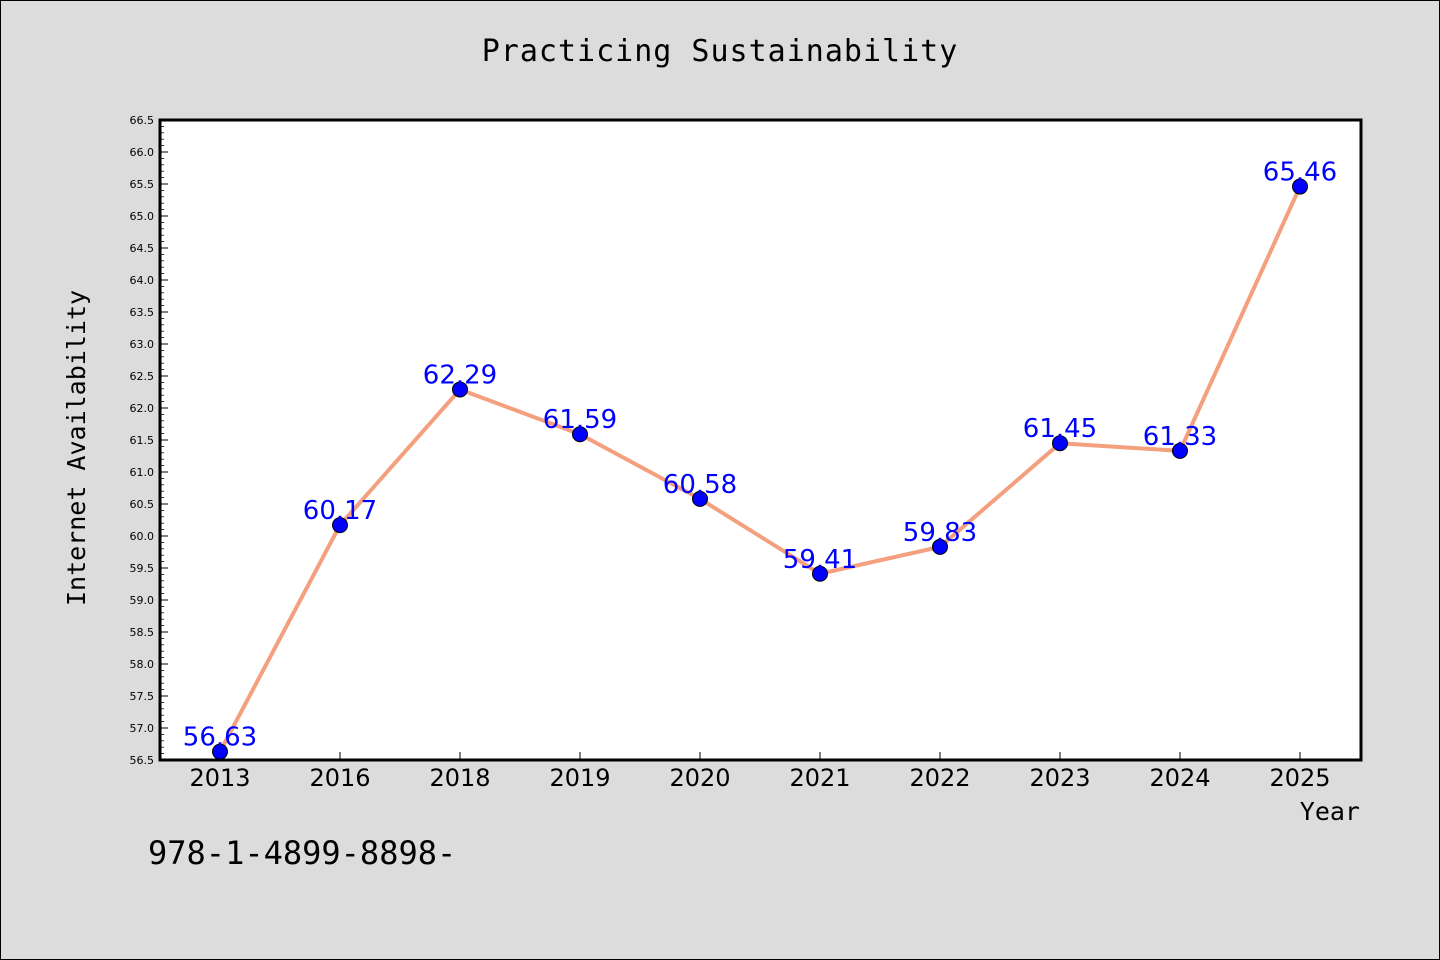 This screenshot has height=960, width=1440. I want to click on y-tick-label: 65.5, so click(142, 184).